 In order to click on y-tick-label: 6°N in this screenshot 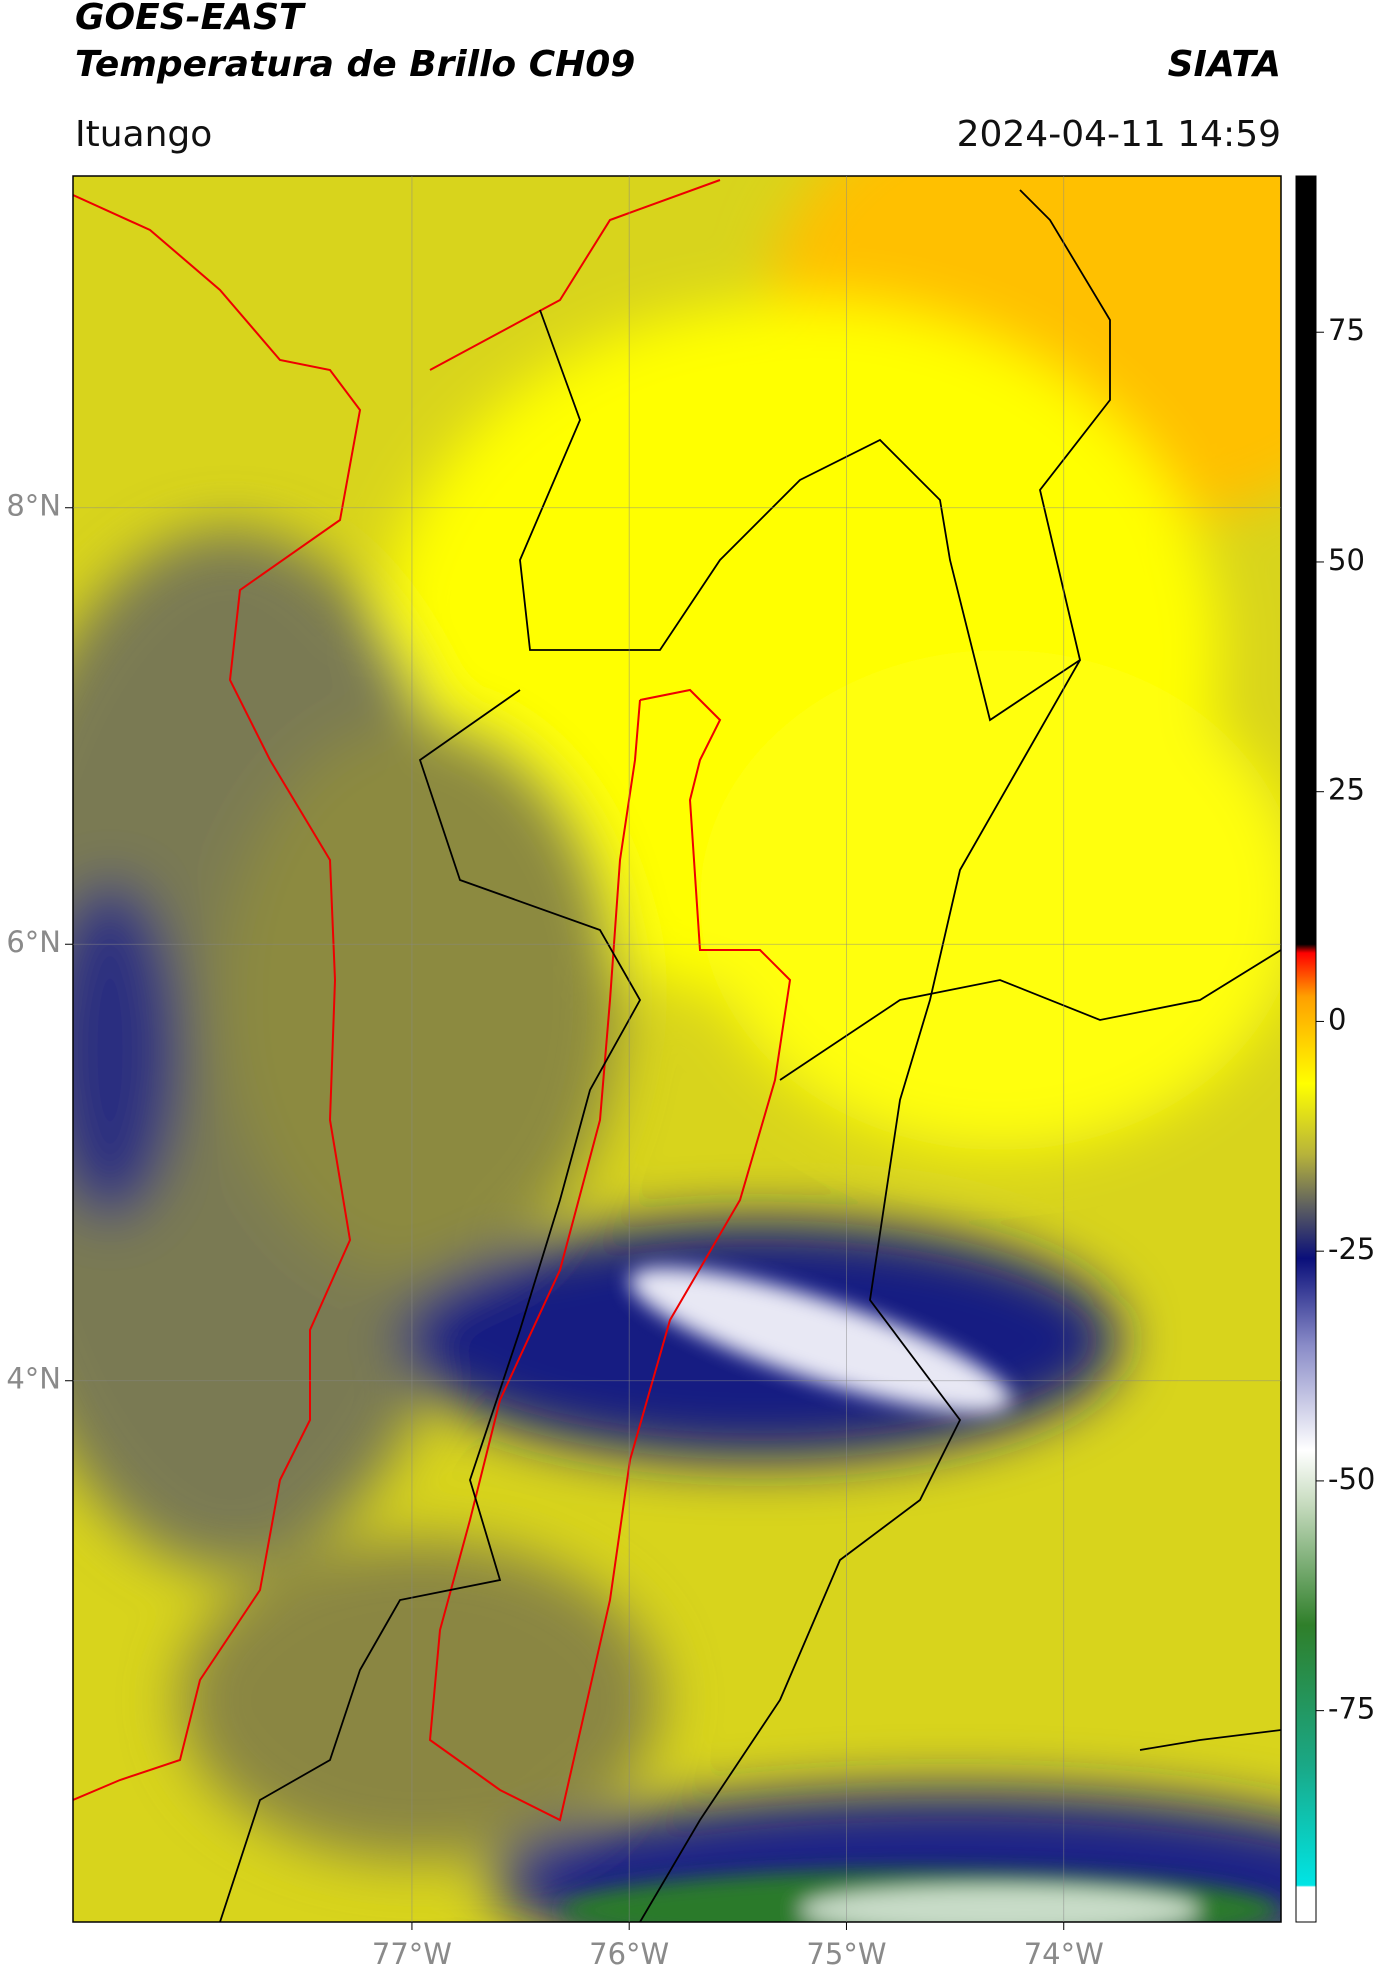, I will do `click(33, 942)`.